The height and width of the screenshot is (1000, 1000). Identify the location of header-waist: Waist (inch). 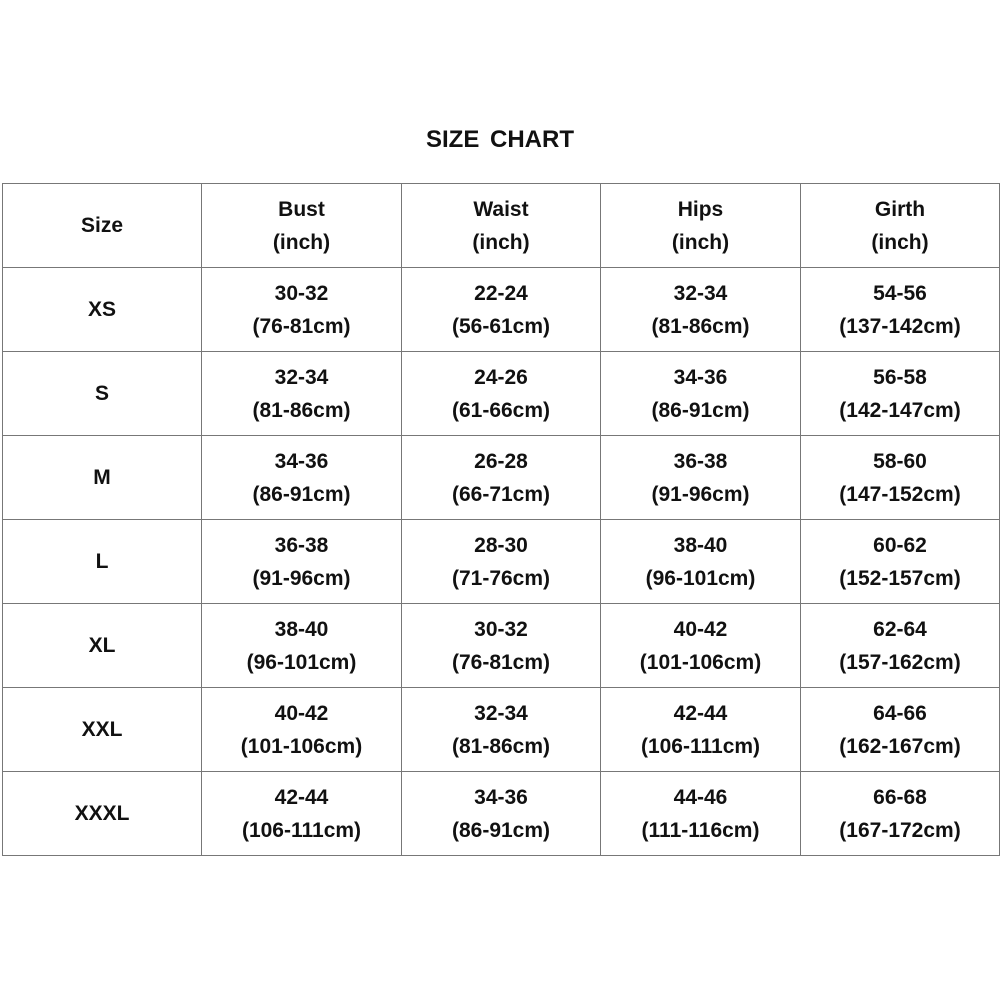
(501, 225).